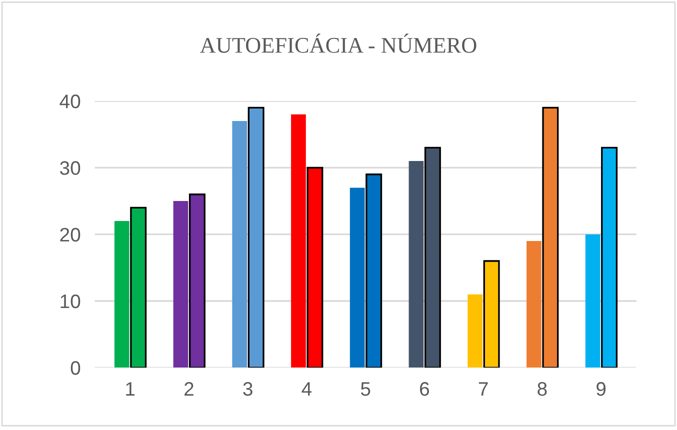 The width and height of the screenshot is (677, 430). I want to click on y-tick-label: 0, so click(75, 368).